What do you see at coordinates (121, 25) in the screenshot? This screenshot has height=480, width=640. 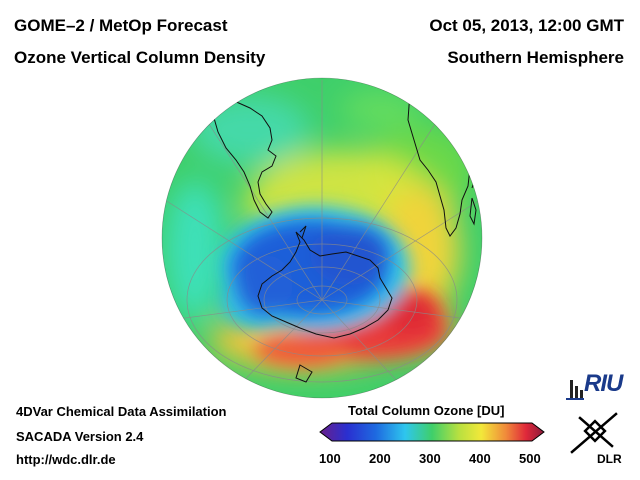 I see `product-title: GOME–2 / MetOp Forecast` at bounding box center [121, 25].